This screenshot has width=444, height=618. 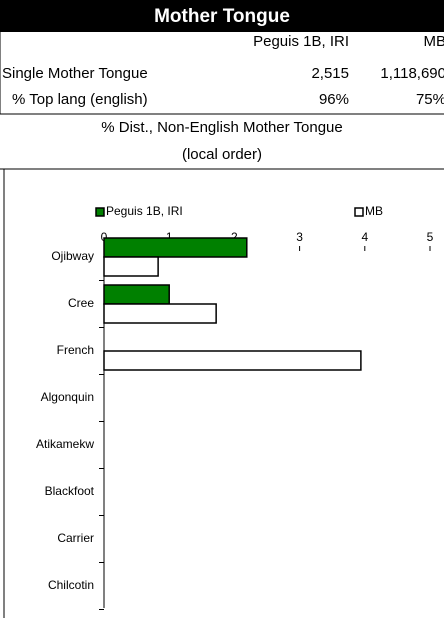 What do you see at coordinates (222, 154) in the screenshot?
I see `chart-subtitle: (local order)` at bounding box center [222, 154].